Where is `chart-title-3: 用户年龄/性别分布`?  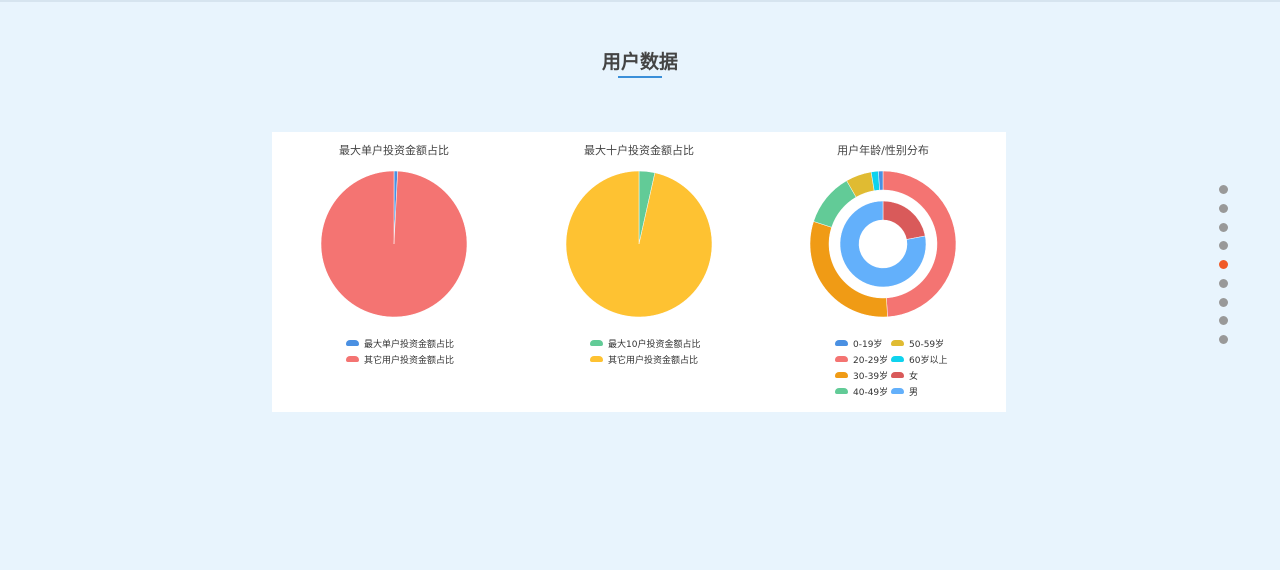
chart-title-3: 用户年龄/性别分布 is located at coordinates (883, 150).